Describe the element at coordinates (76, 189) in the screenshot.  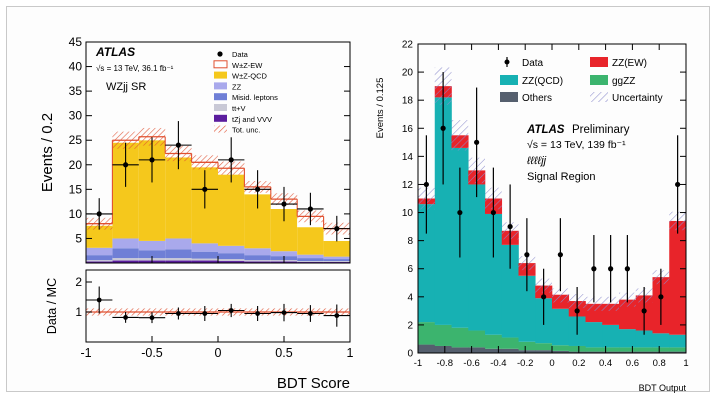
I see `y-tick-label-2: 15` at that location.